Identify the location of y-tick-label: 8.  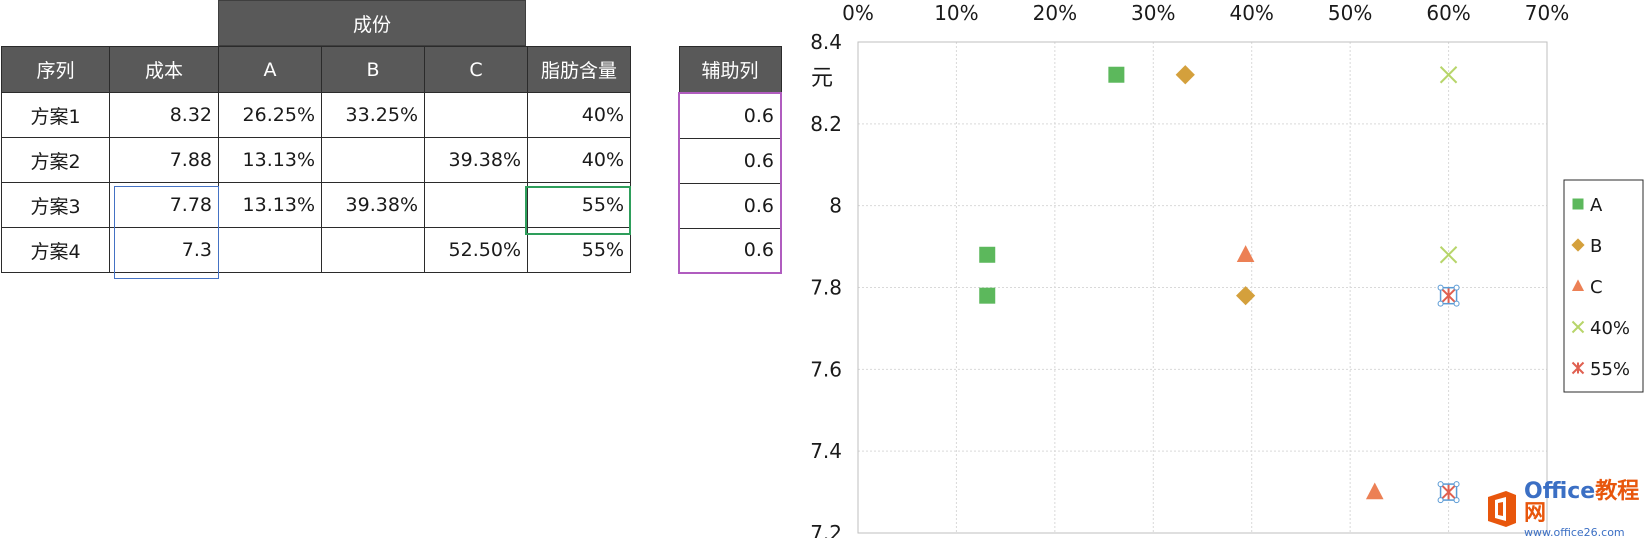
(835, 206).